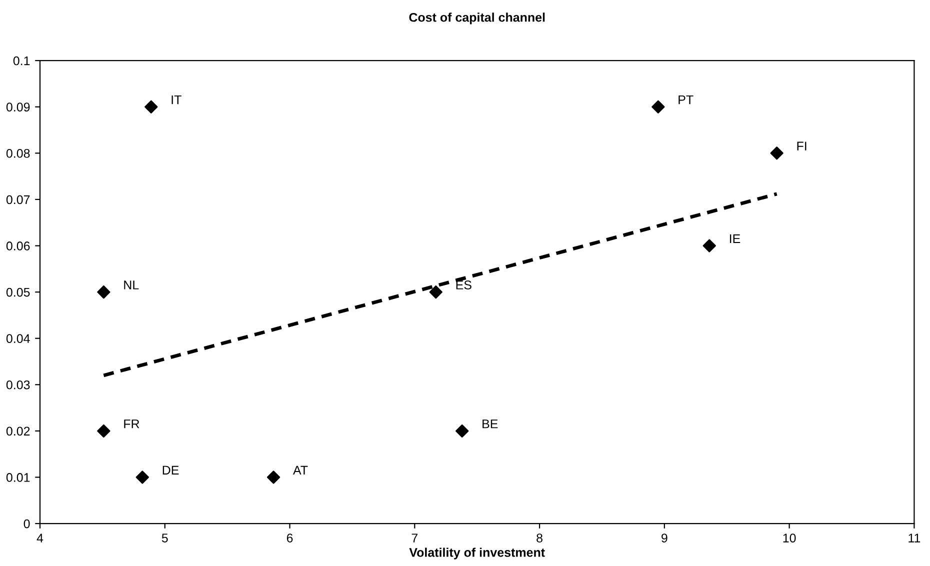 The image size is (930, 566). I want to click on y-tick-label: 0.05, so click(18, 292).